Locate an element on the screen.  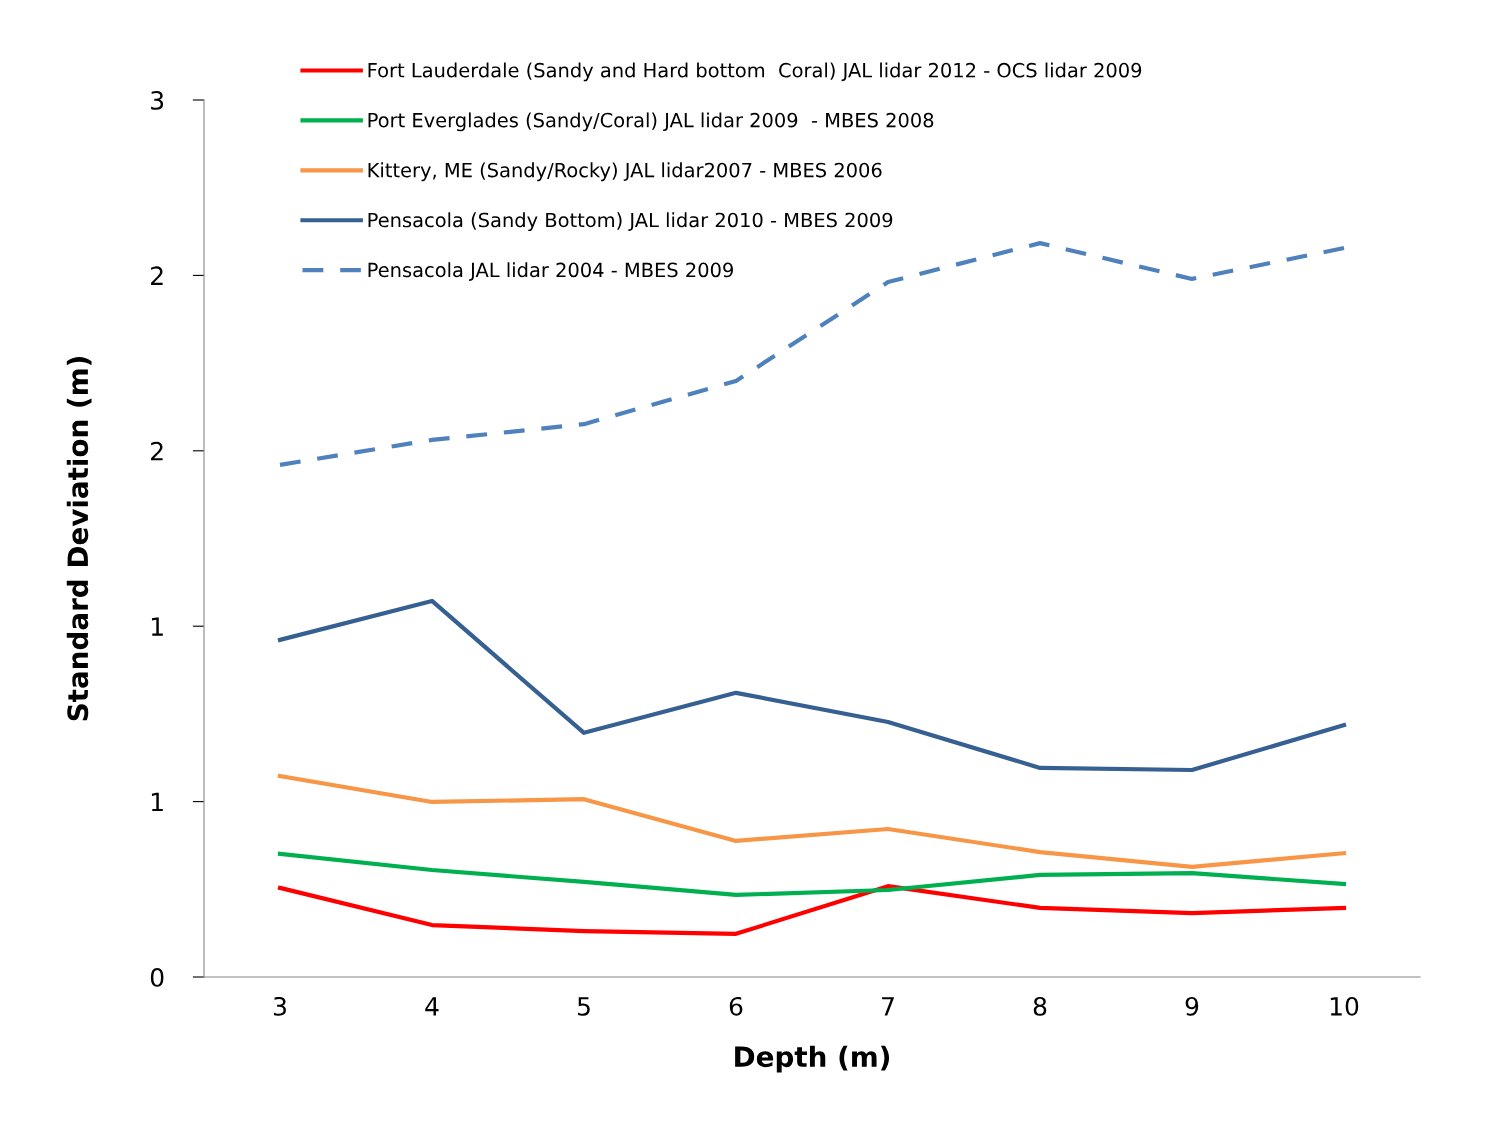
x-tick-label: 7 is located at coordinates (888, 1006).